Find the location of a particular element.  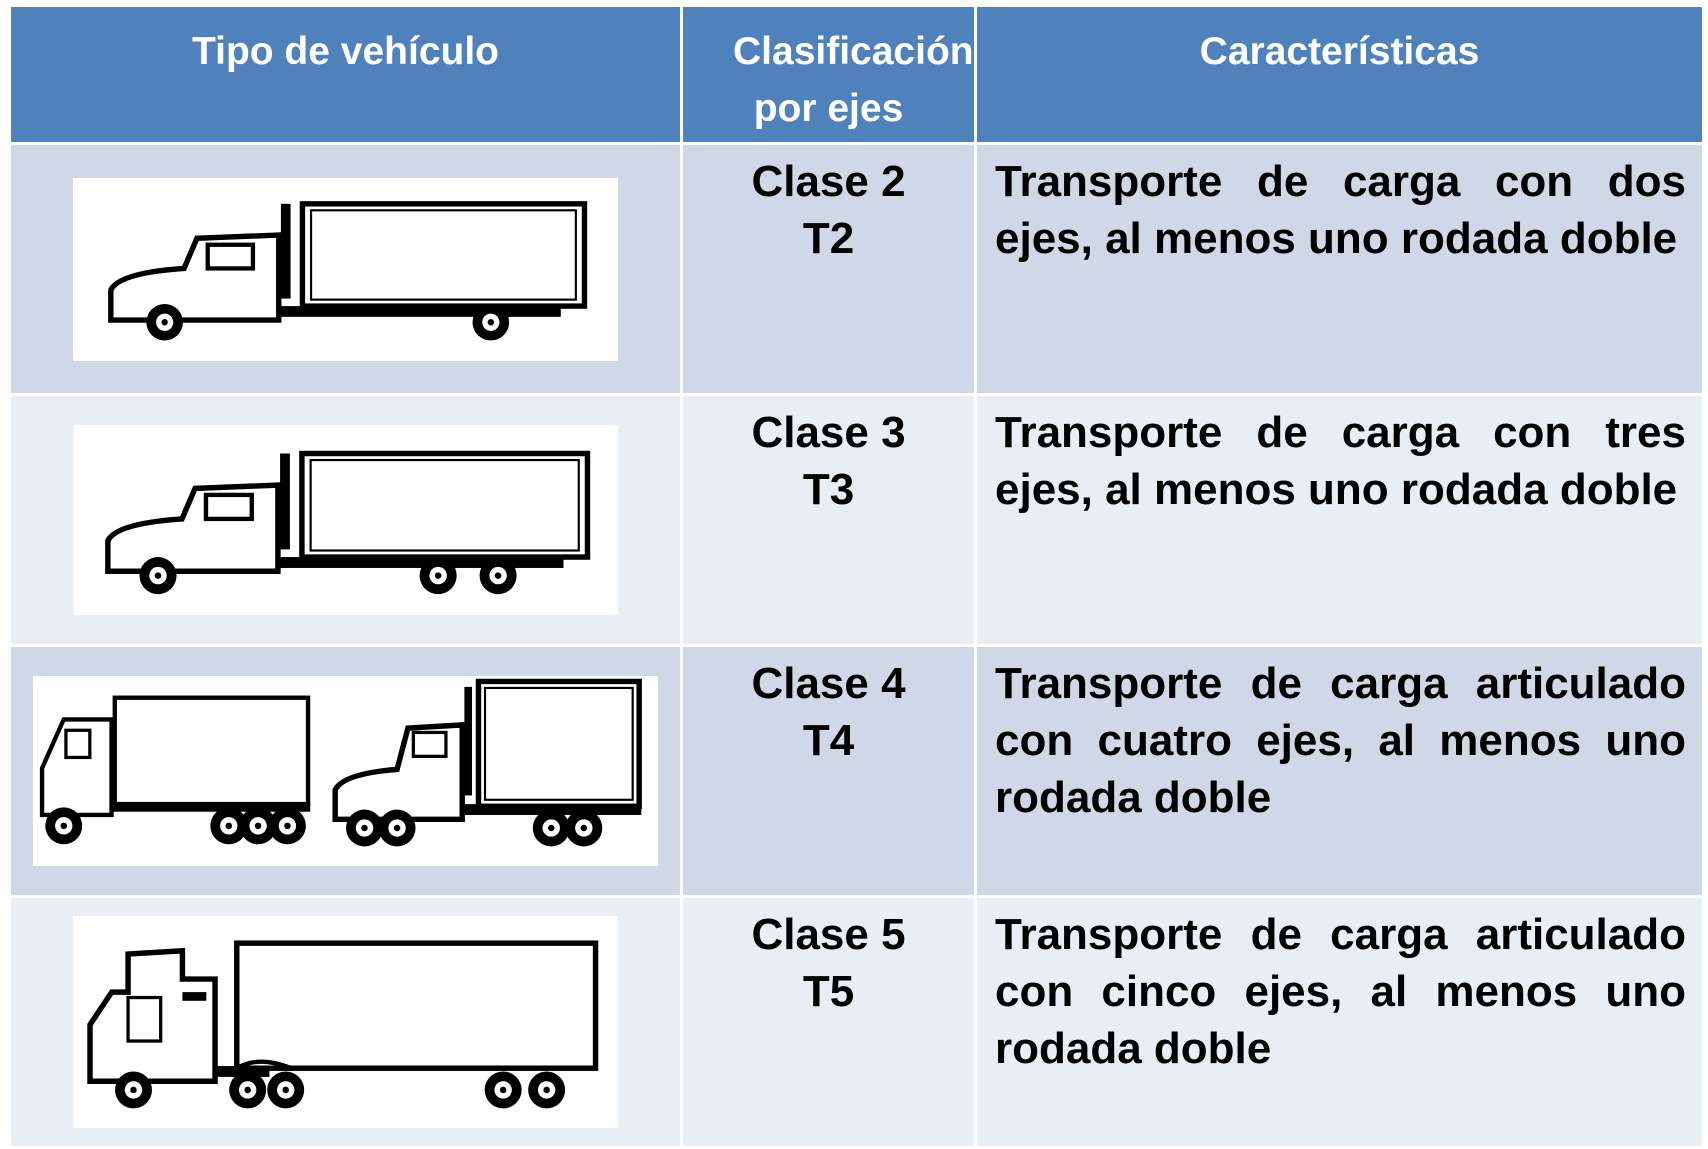

code: T2 is located at coordinates (828, 238).